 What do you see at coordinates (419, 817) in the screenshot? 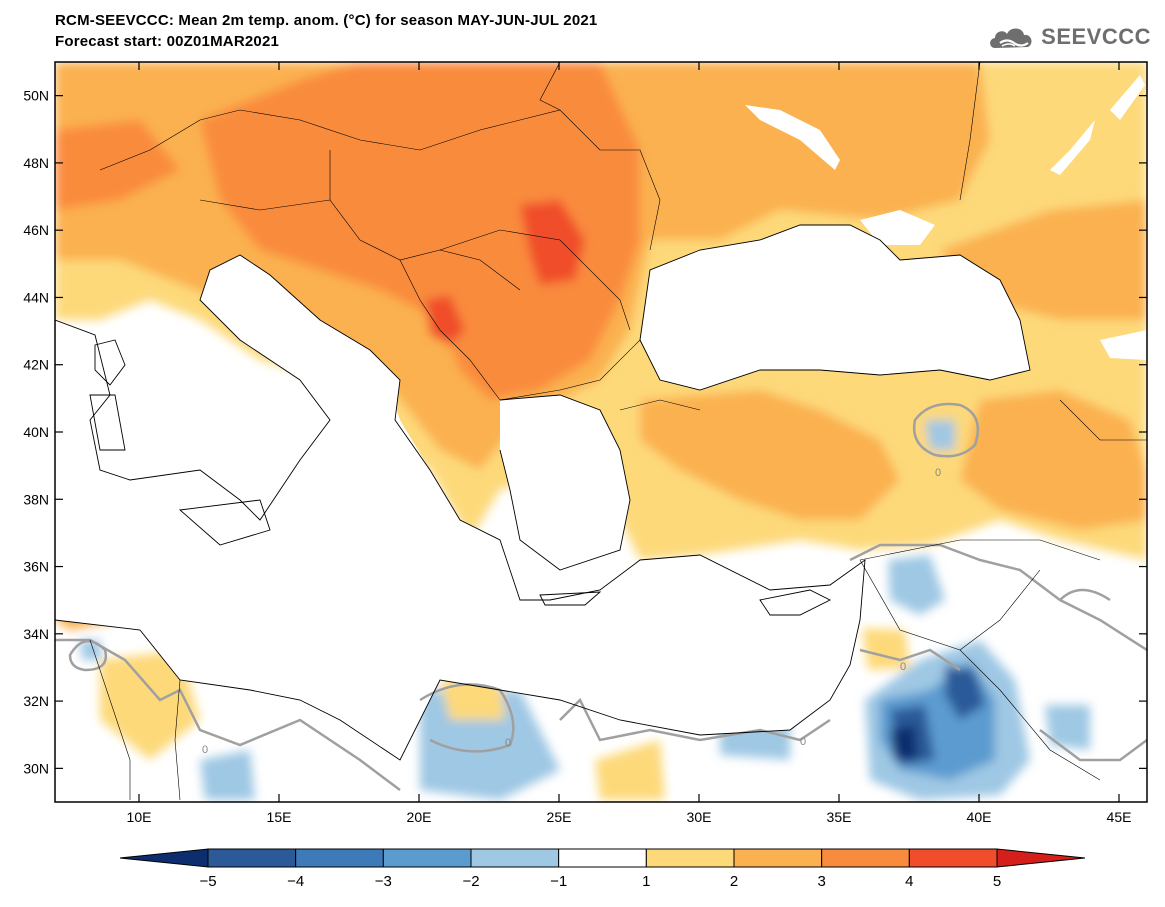
I see `lon-tick-label: 20E` at bounding box center [419, 817].